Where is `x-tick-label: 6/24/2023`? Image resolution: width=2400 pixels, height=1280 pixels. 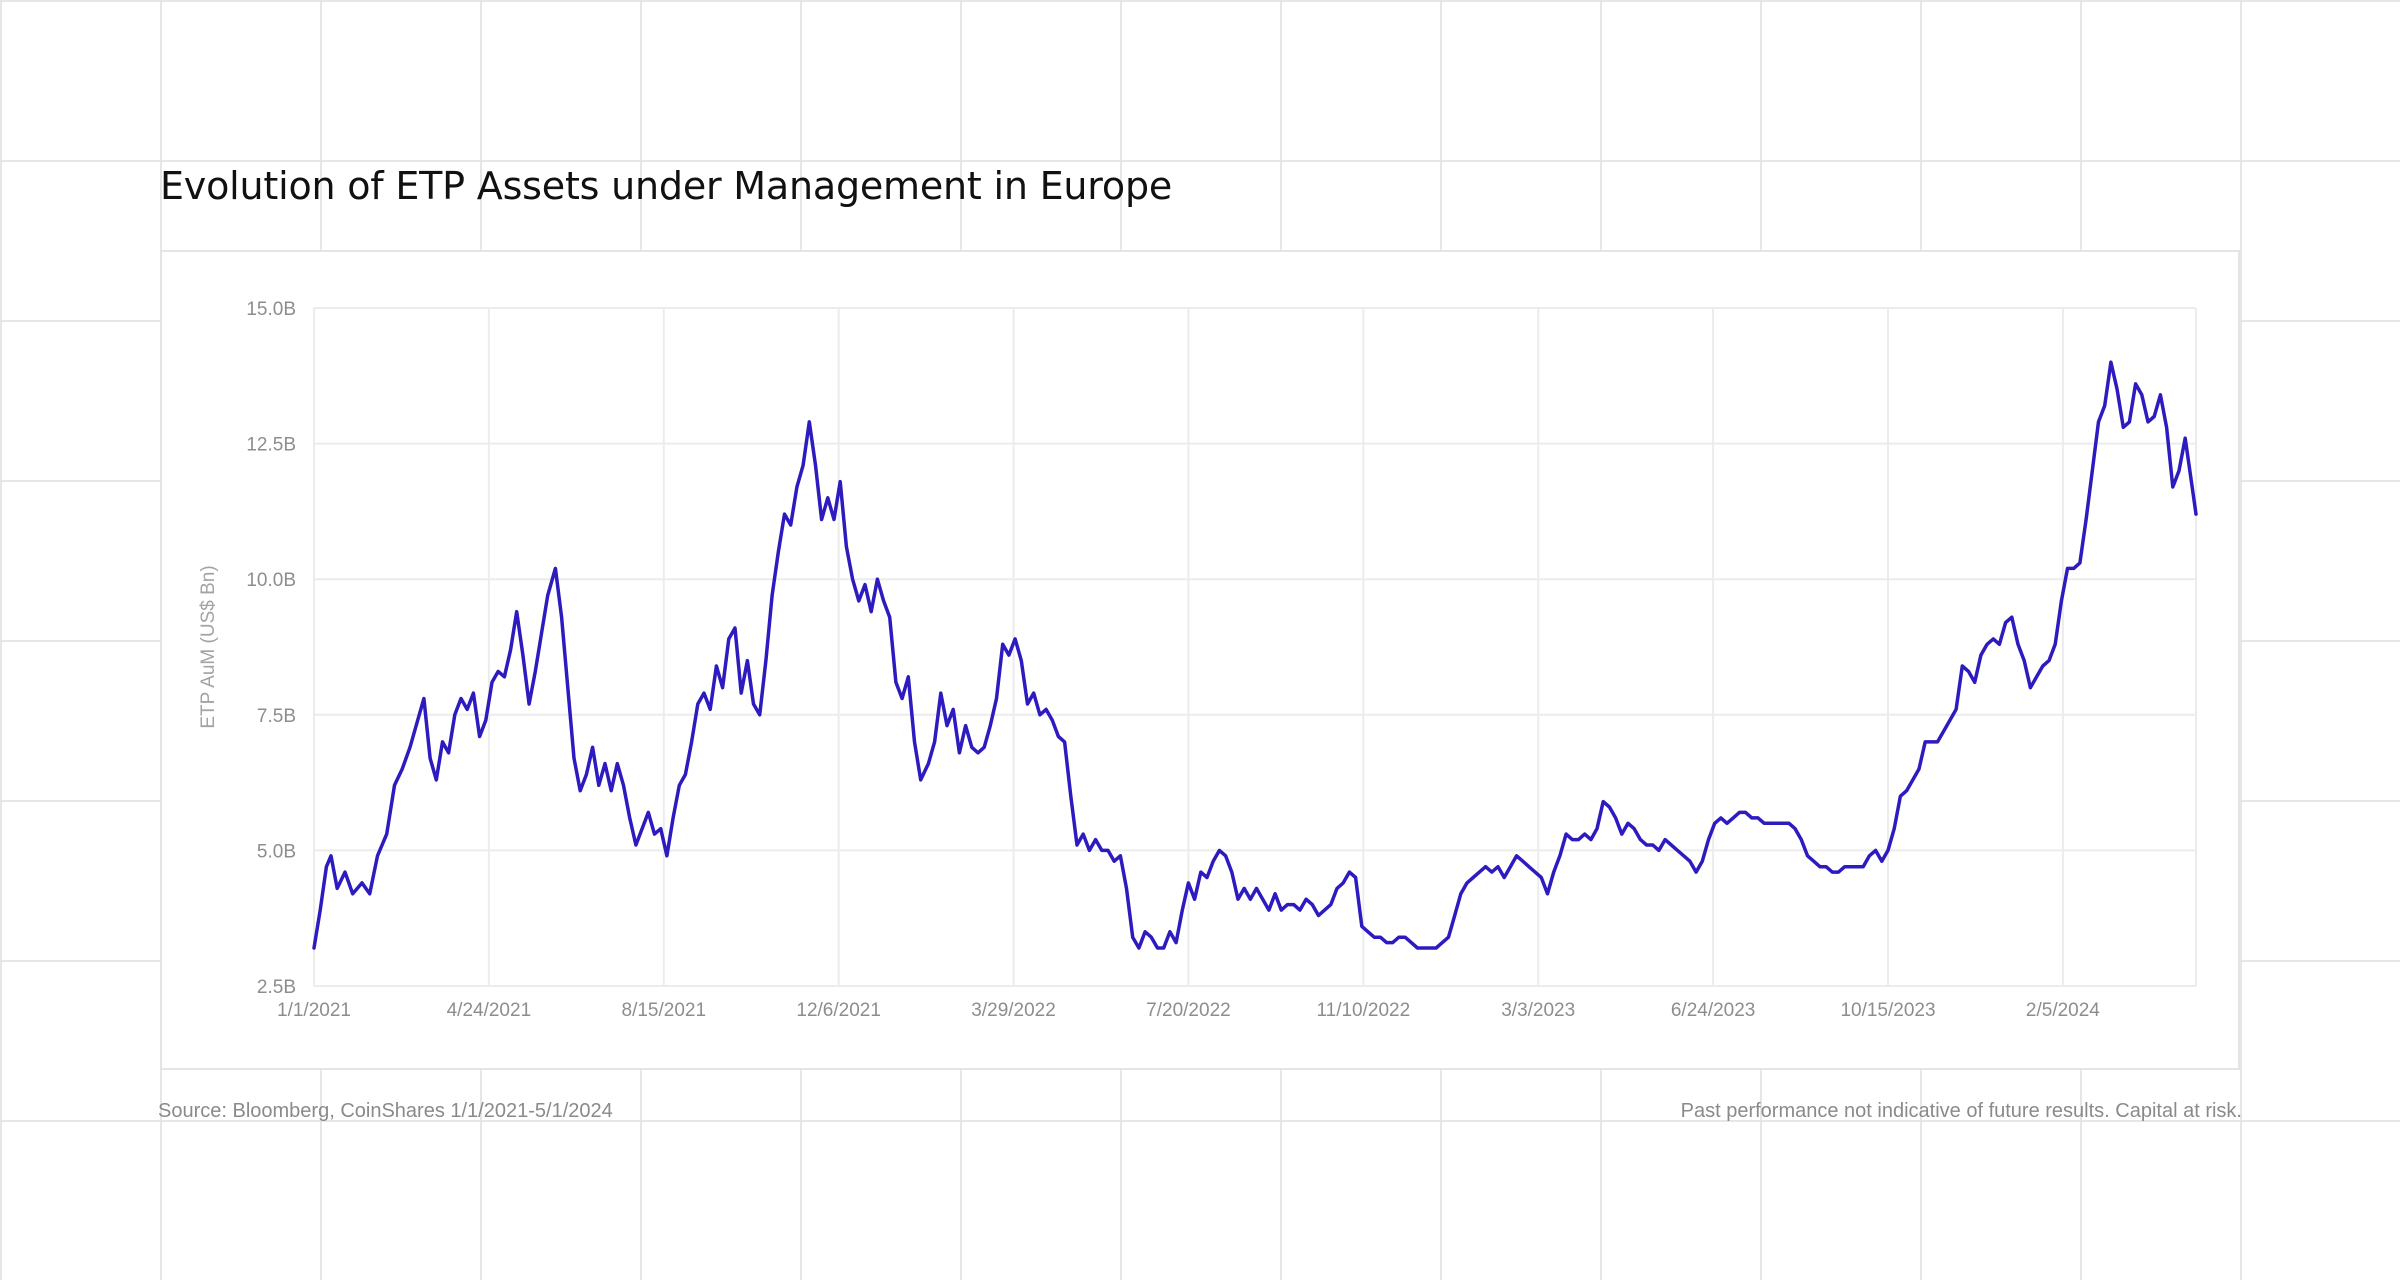
x-tick-label: 6/24/2023 is located at coordinates (1713, 1010).